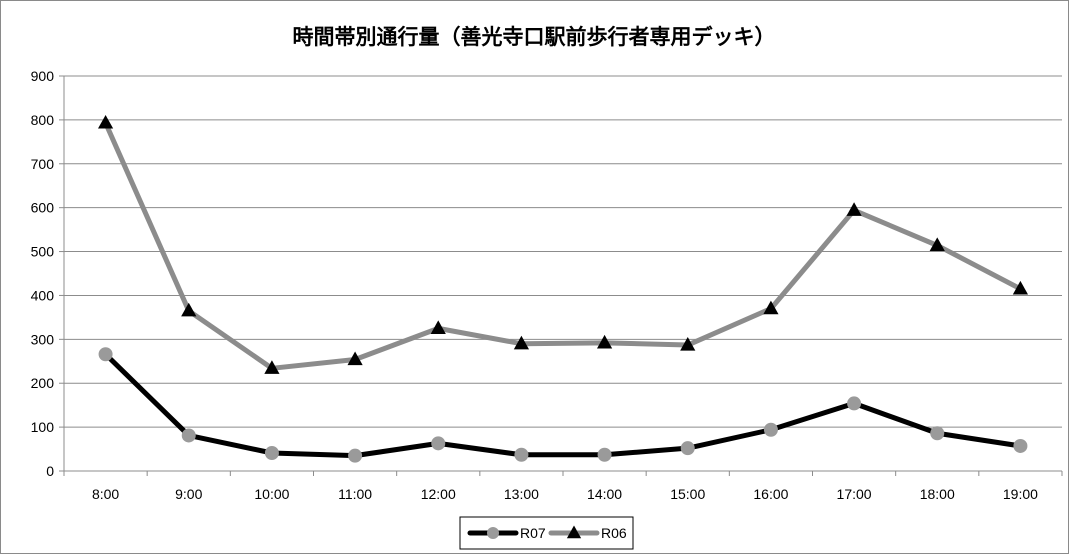 Image resolution: width=1069 pixels, height=554 pixels. What do you see at coordinates (43, 76) in the screenshot?
I see `y-tick-label: 900` at bounding box center [43, 76].